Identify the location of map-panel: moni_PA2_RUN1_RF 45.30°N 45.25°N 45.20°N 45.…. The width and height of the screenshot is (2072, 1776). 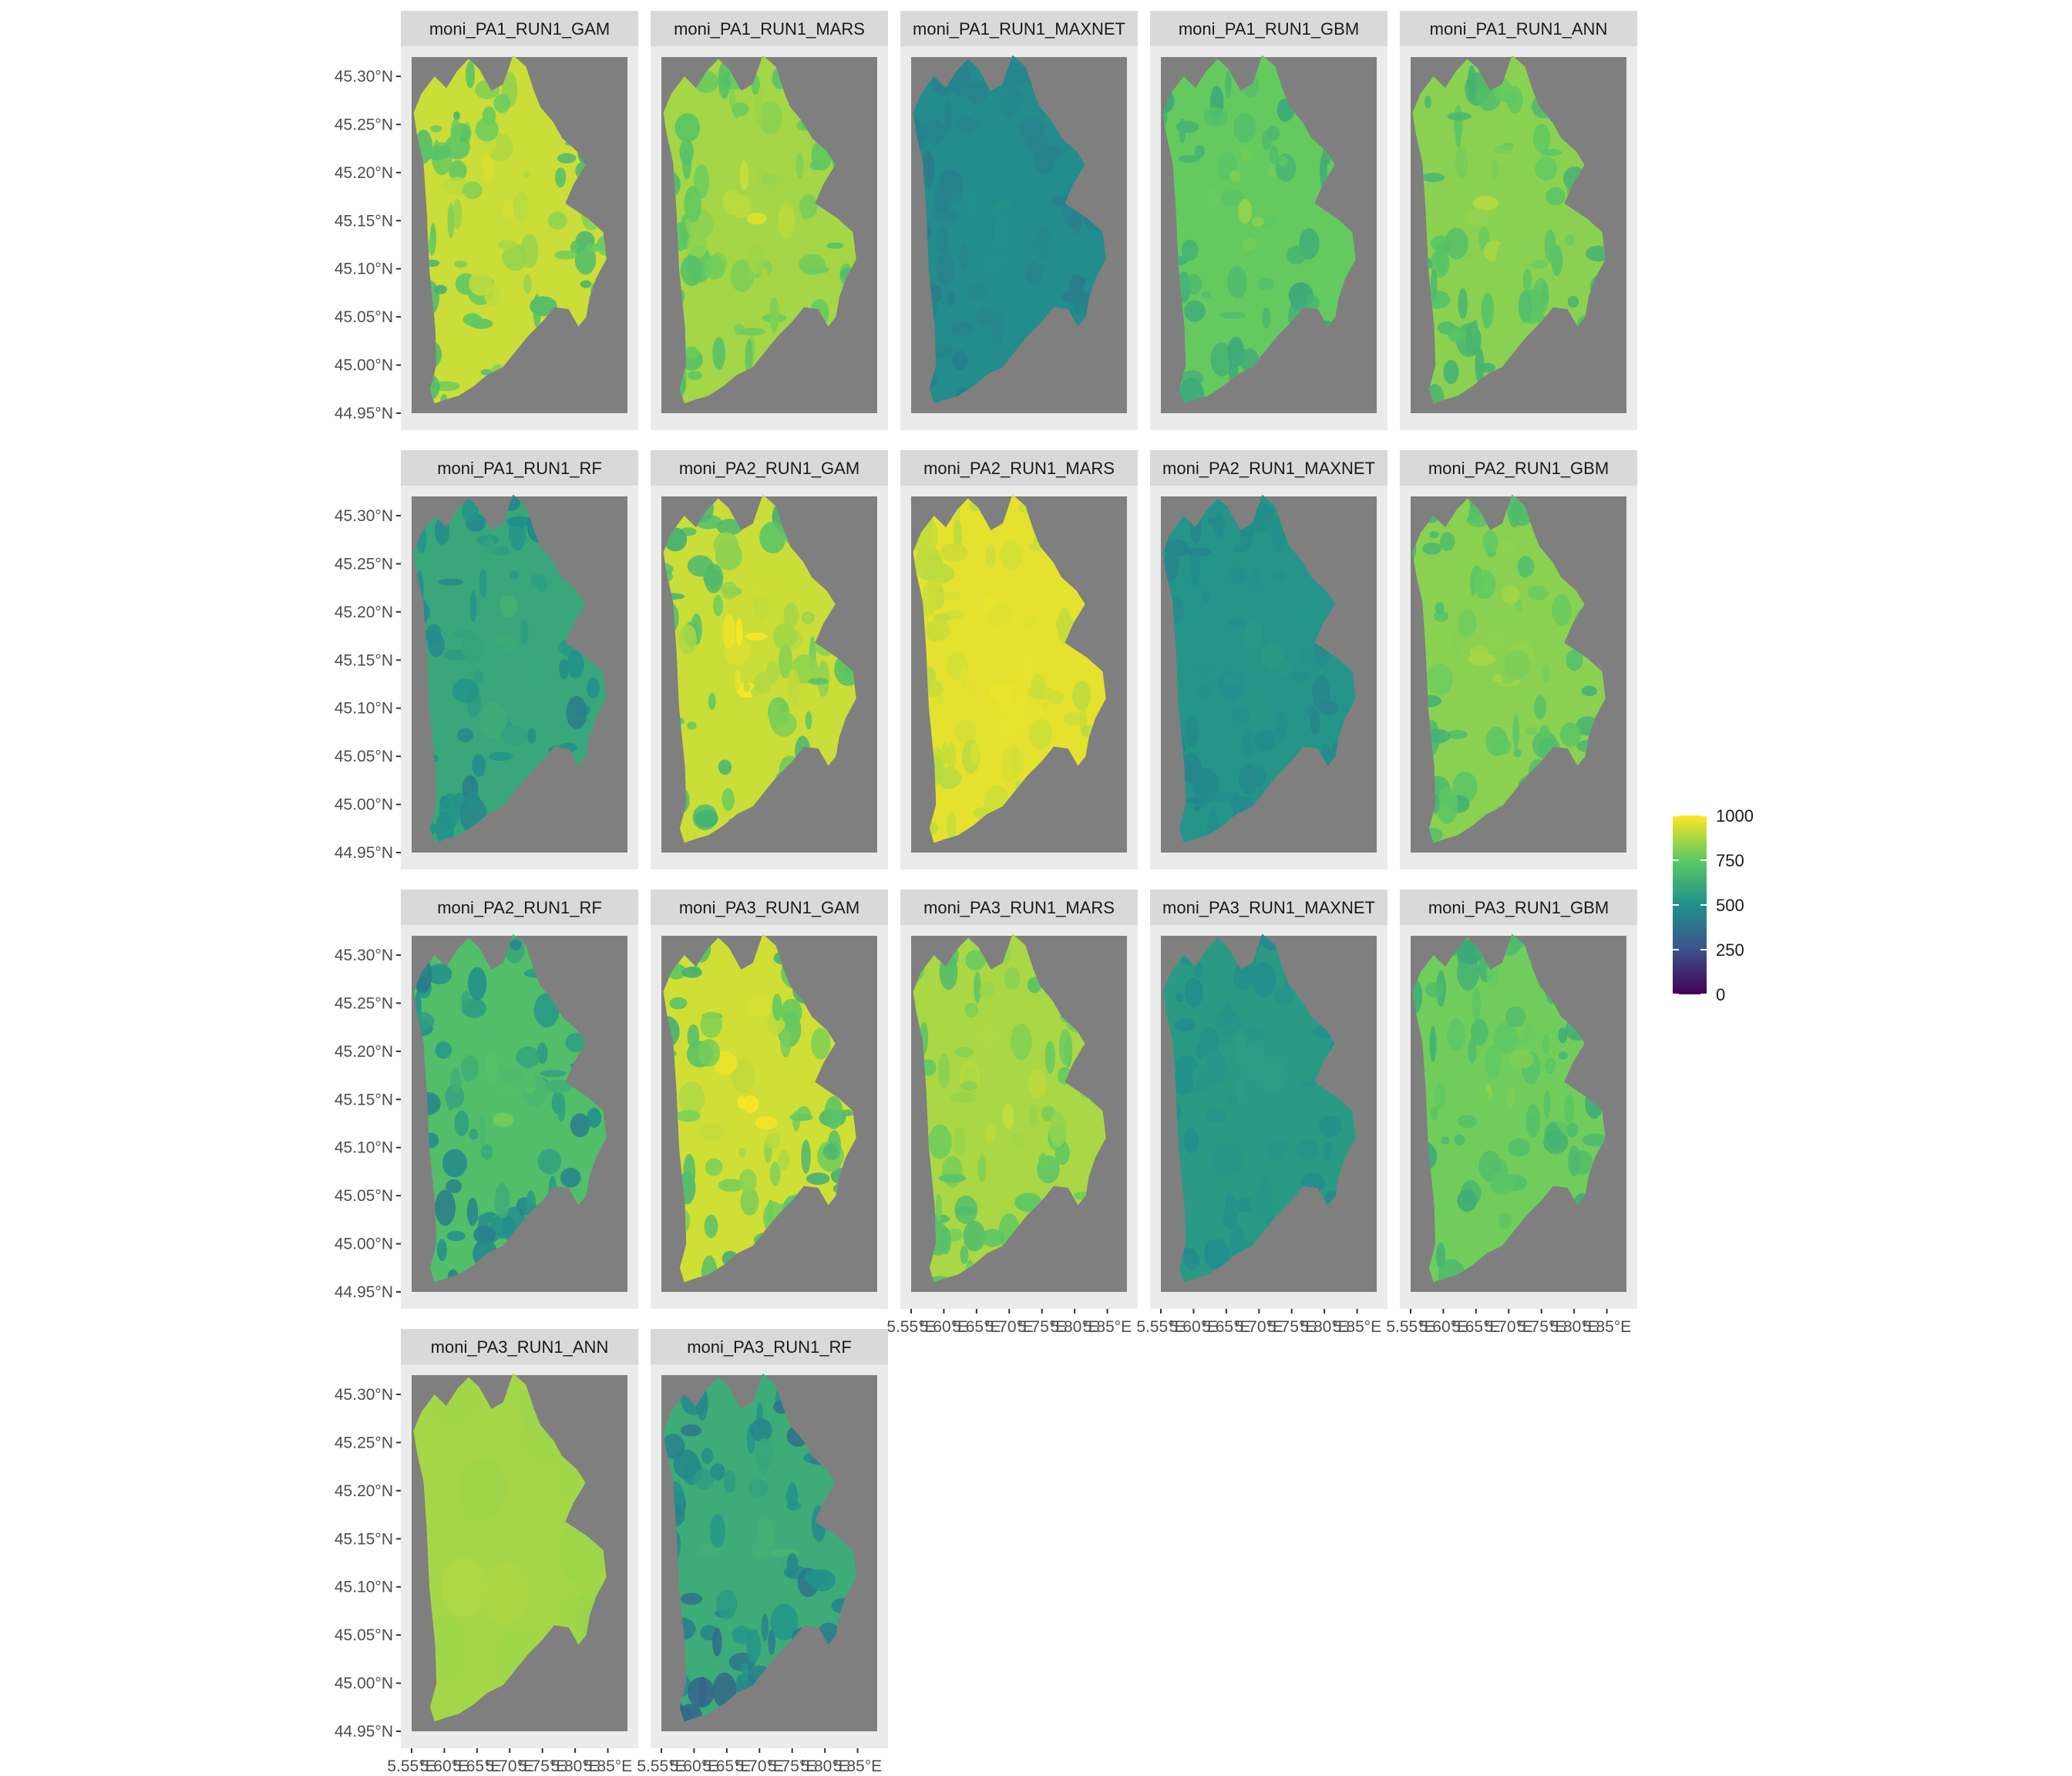
(487, 1100).